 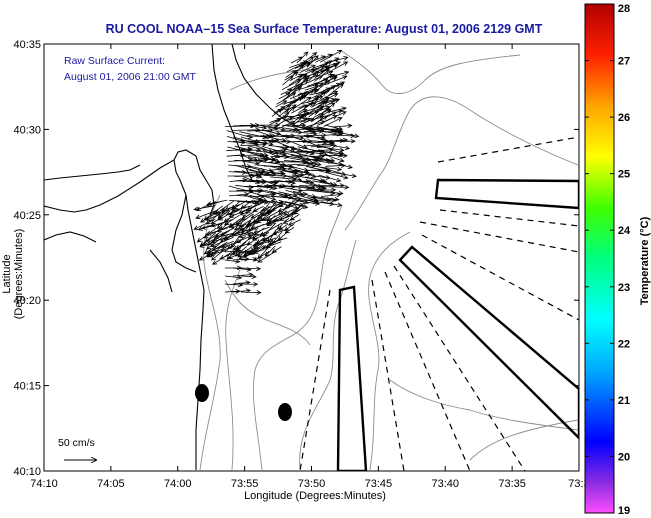 I want to click on colorbar-title: Temperature (°C), so click(x=645, y=261).